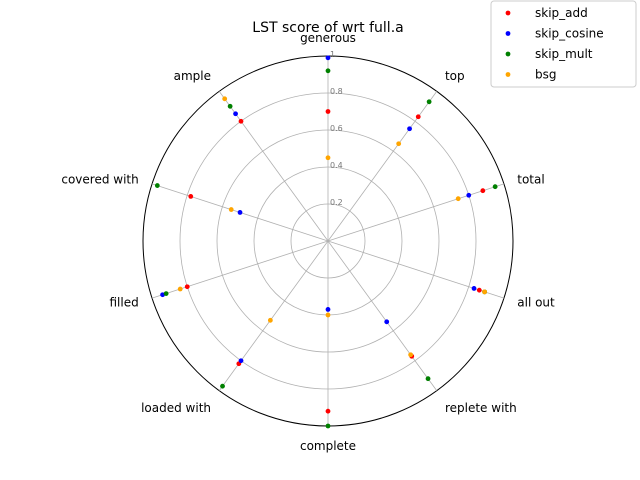  Describe the element at coordinates (569, 34) in the screenshot. I see `legend-label: skip_cosine` at that location.